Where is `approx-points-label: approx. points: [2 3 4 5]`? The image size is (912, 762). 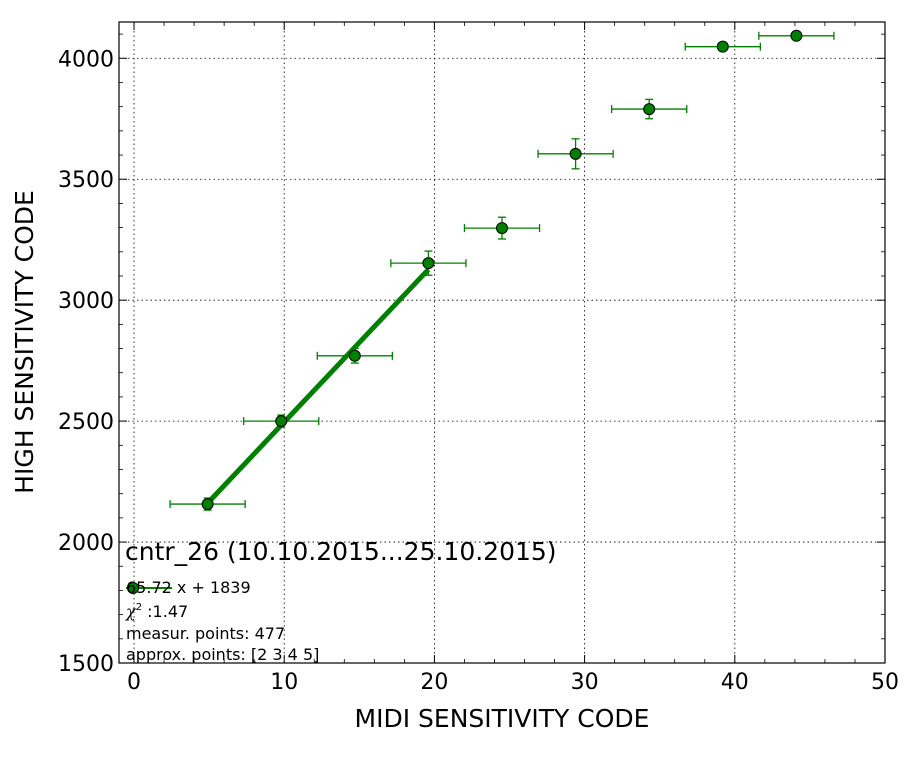 approx-points-label: approx. points: [2 3 4 5] is located at coordinates (222, 654).